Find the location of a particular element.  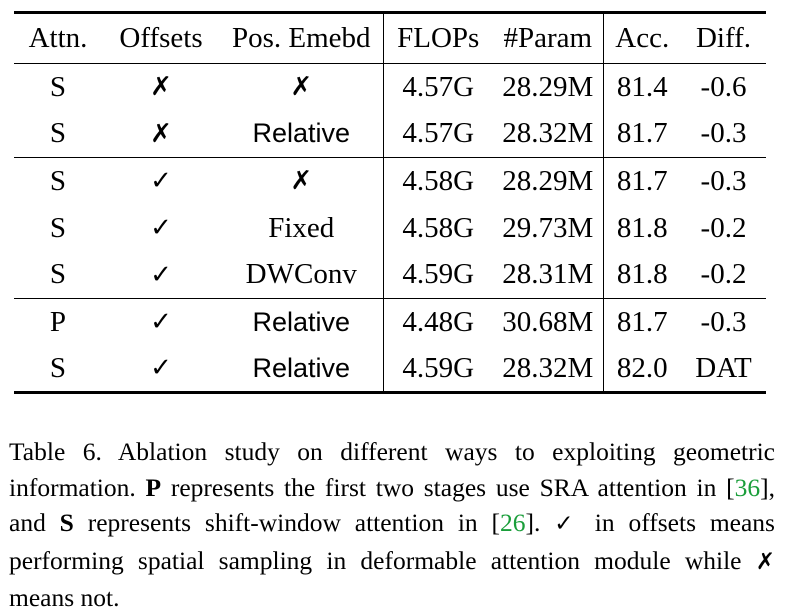

cell-pos-embed: DWConv is located at coordinates (302, 275).